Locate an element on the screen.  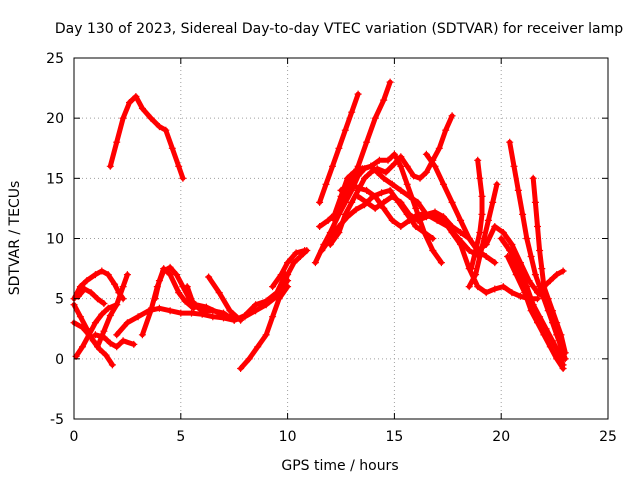
data-series-s15 is located at coordinates (289, 269).